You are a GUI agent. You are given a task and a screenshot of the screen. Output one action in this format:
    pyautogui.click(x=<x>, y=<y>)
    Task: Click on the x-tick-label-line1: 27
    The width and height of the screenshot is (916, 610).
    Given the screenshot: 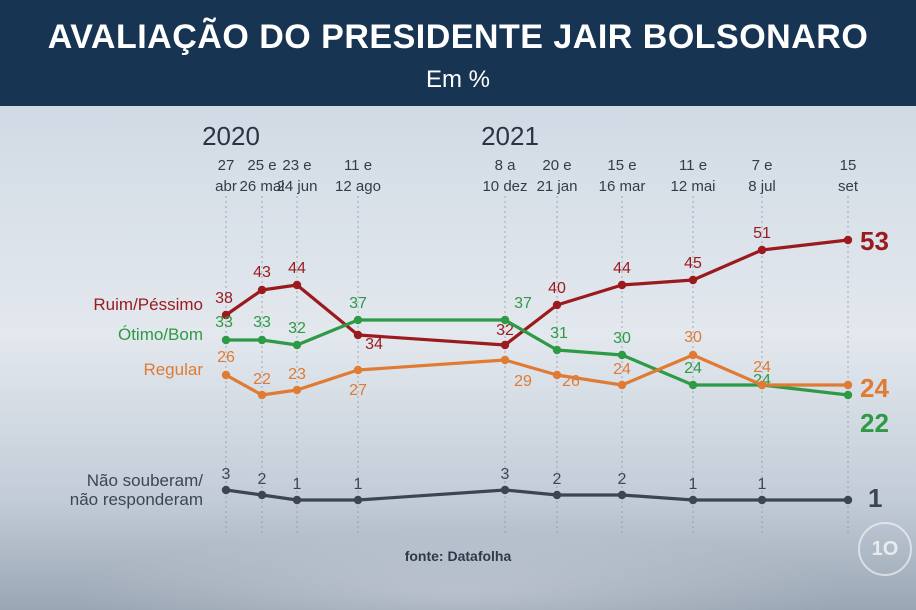 What is the action you would take?
    pyautogui.click(x=226, y=165)
    